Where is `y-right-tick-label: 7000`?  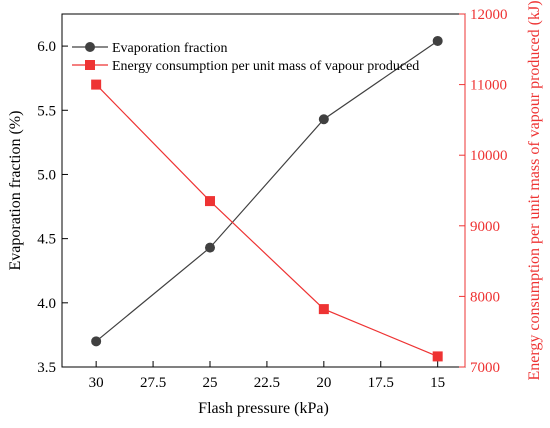 y-right-tick-label: 7000 is located at coordinates (485, 368).